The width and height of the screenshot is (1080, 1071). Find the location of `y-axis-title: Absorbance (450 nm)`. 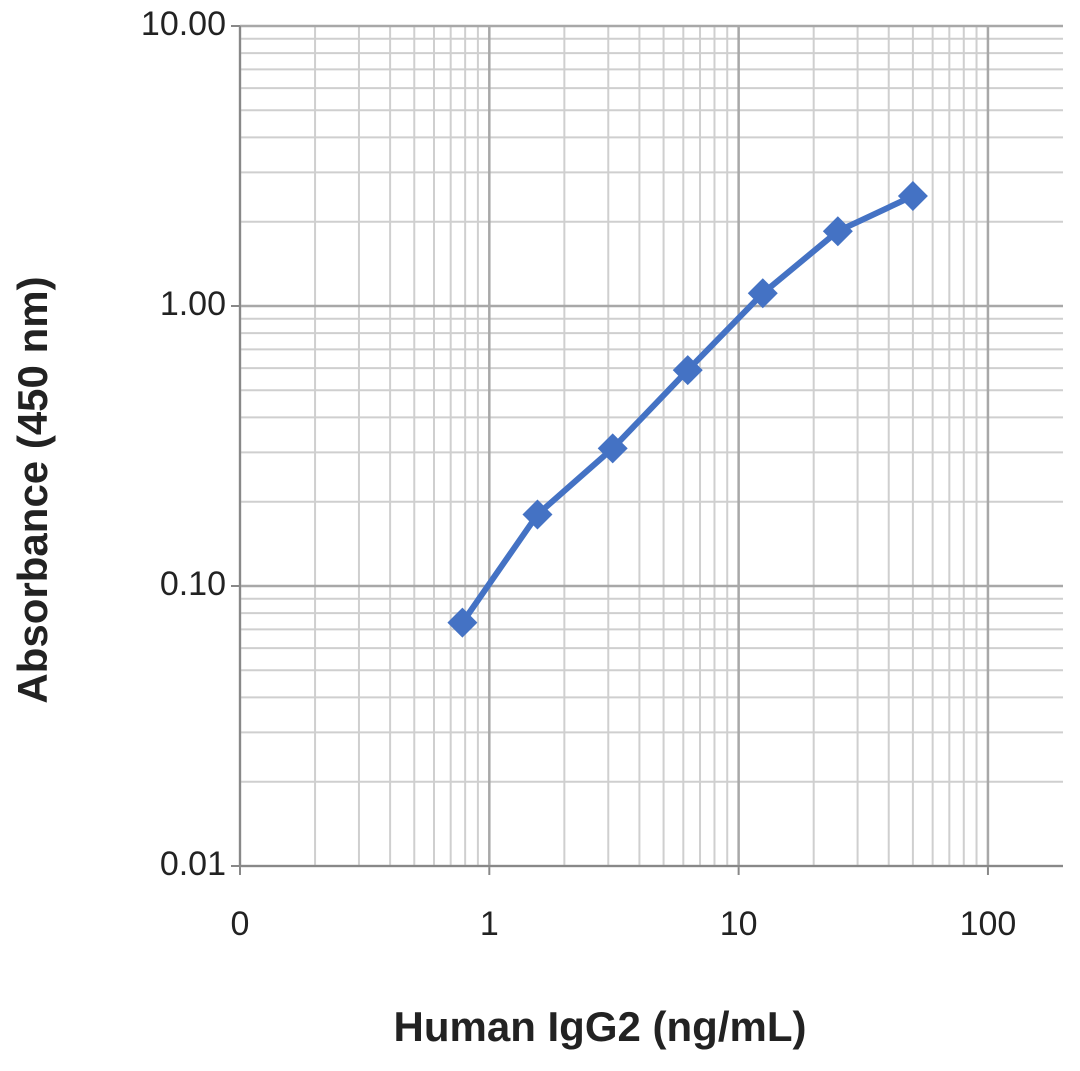

y-axis-title: Absorbance (450 nm) is located at coordinates (32, 489).